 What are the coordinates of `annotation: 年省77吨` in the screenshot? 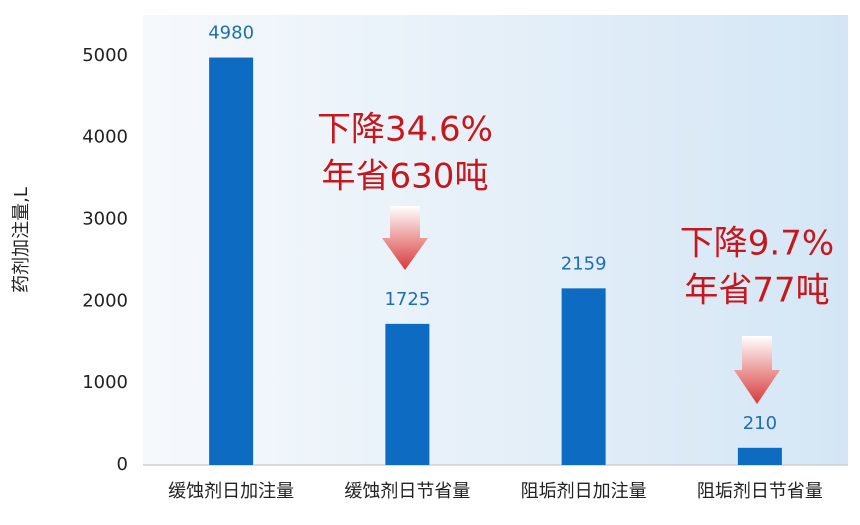 It's located at (756, 291).